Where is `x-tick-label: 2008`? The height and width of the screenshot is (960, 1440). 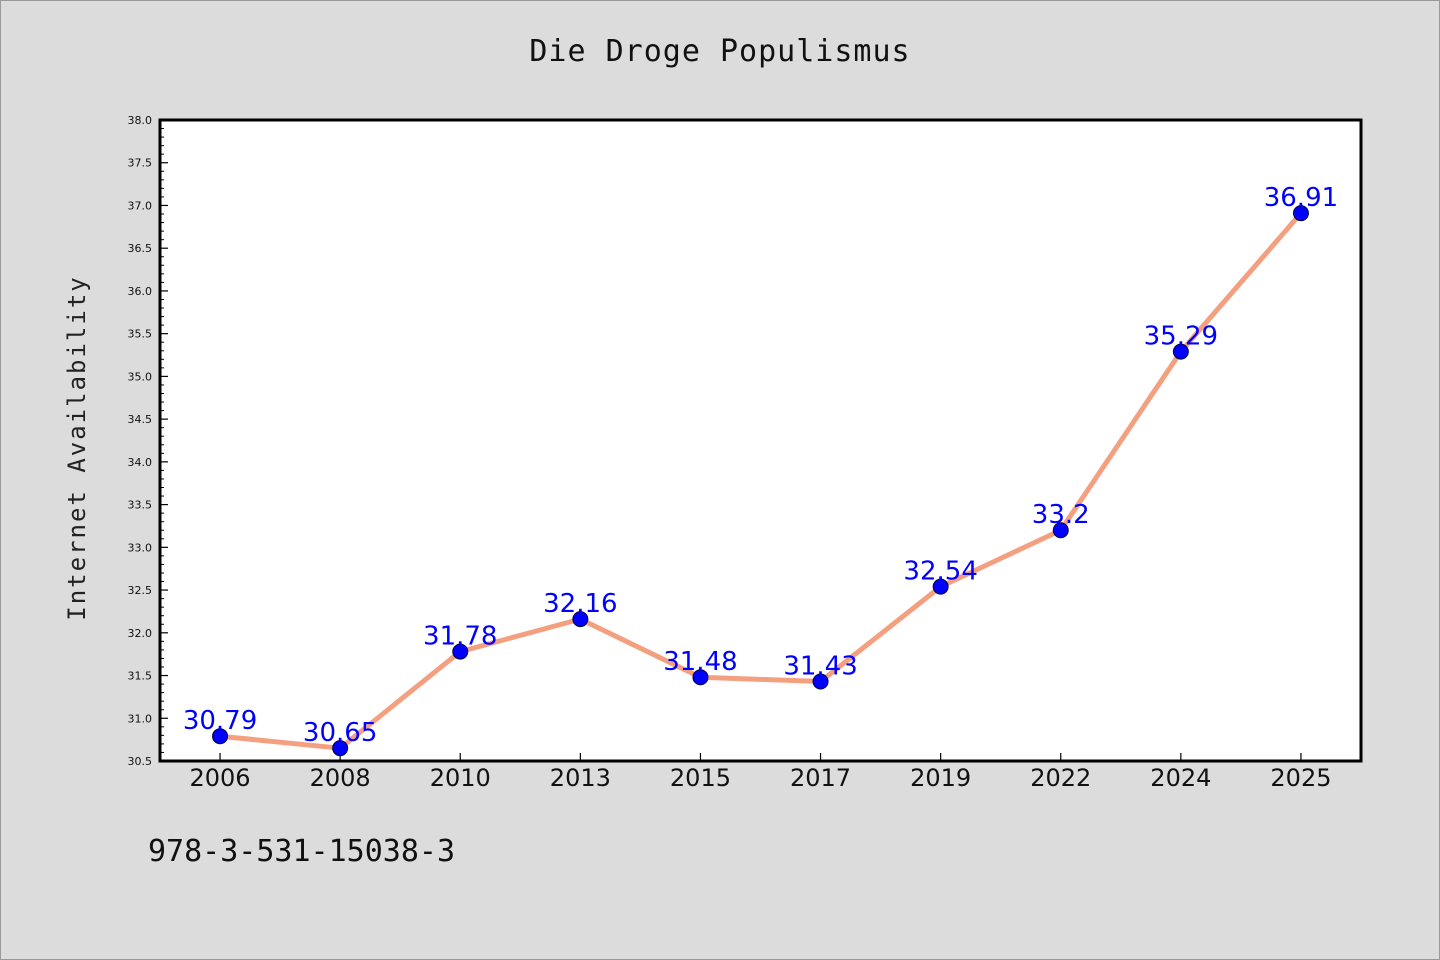 x-tick-label: 2008 is located at coordinates (340, 778).